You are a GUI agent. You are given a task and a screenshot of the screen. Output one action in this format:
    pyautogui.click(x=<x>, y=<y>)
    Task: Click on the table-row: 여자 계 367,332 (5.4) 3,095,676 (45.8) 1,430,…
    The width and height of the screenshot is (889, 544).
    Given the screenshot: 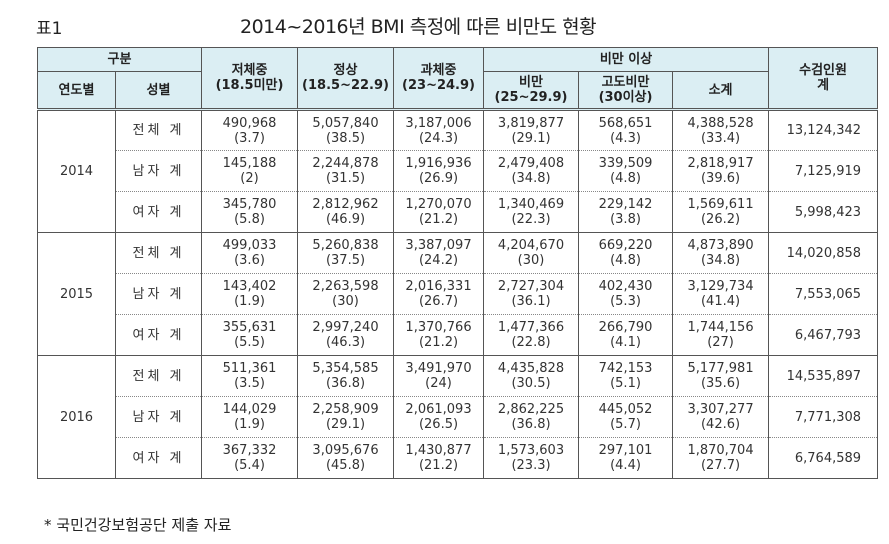 What is the action you would take?
    pyautogui.click(x=458, y=458)
    